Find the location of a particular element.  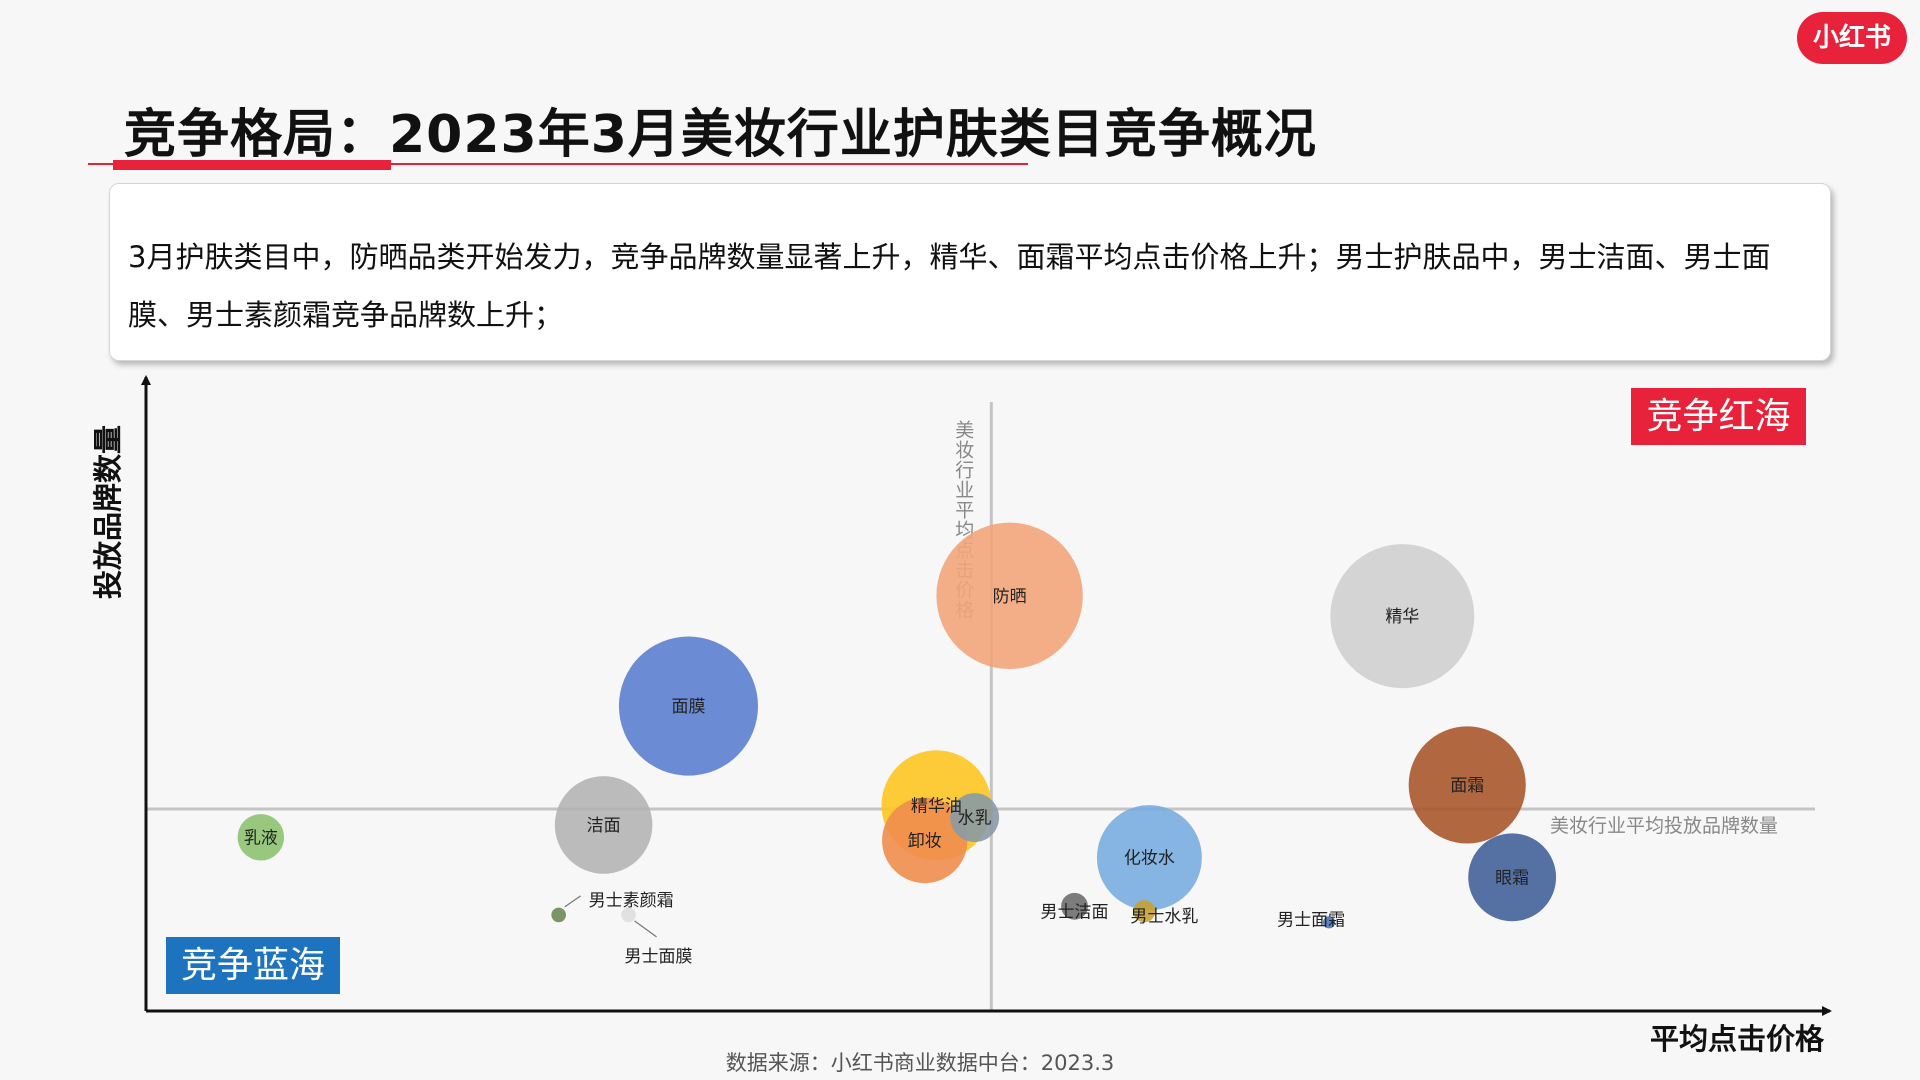

bubble-label-0: 防晒 is located at coordinates (1010, 597).